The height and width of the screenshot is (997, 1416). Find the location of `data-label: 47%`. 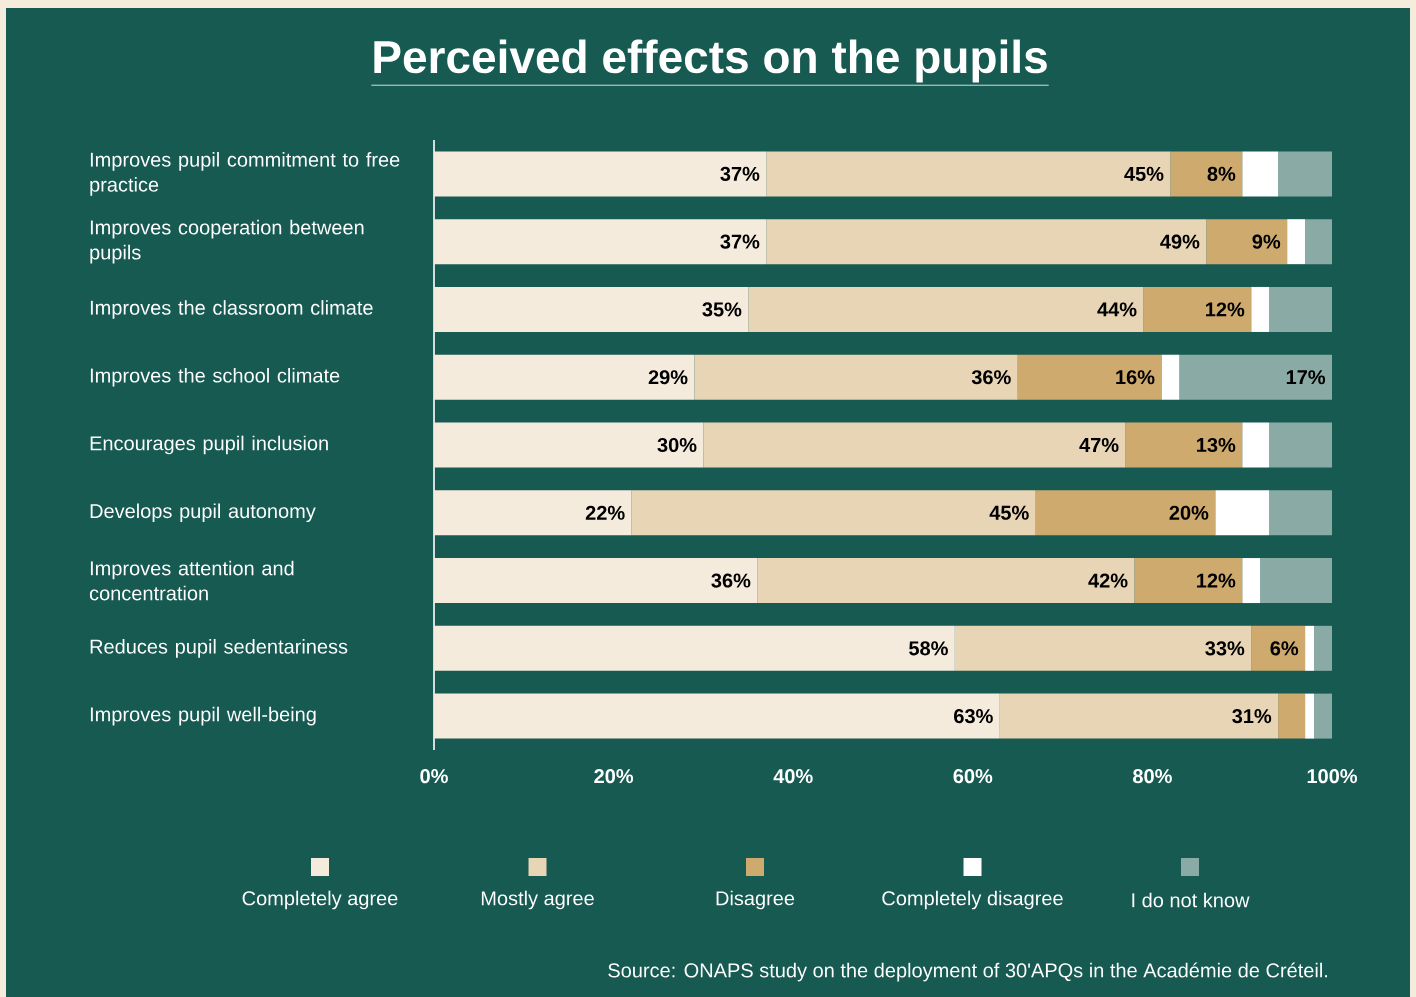

data-label: 47% is located at coordinates (1099, 445).